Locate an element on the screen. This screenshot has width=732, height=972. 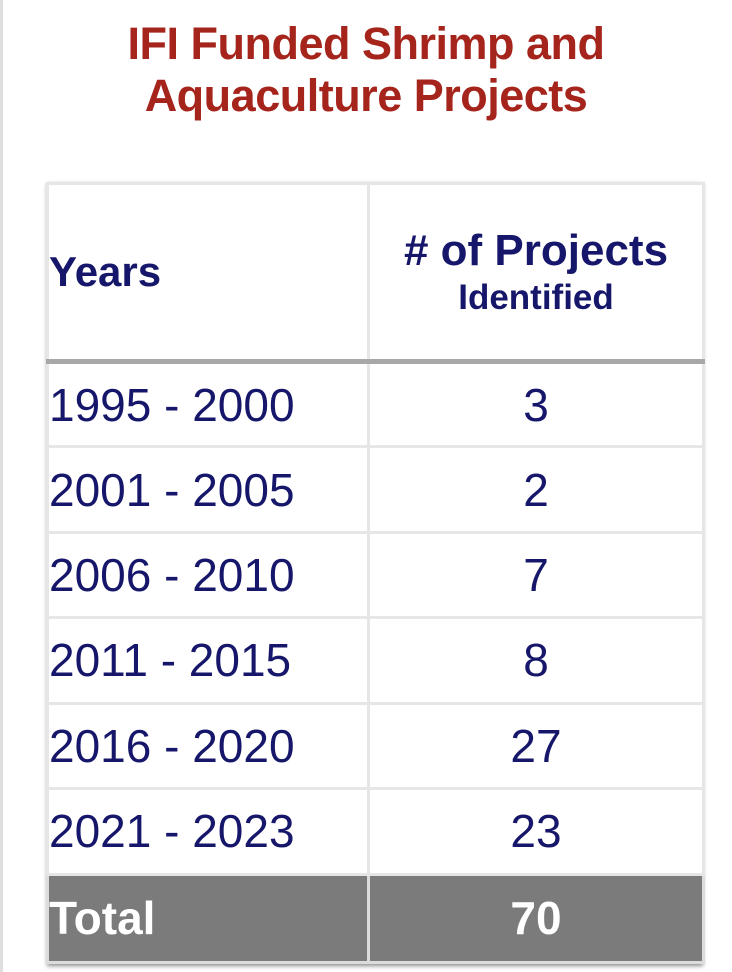
total-label: Total is located at coordinates (208, 918).